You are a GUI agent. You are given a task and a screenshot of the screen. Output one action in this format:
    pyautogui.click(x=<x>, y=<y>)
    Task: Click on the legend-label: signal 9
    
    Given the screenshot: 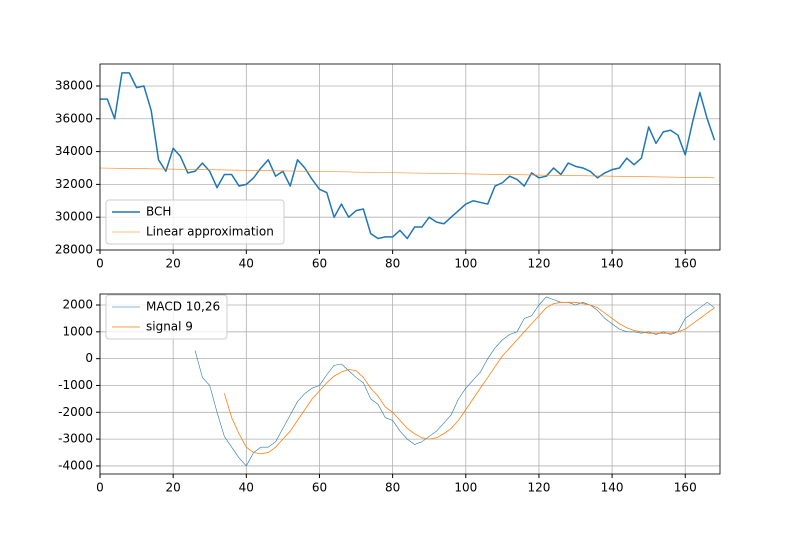 What is the action you would take?
    pyautogui.click(x=169, y=327)
    